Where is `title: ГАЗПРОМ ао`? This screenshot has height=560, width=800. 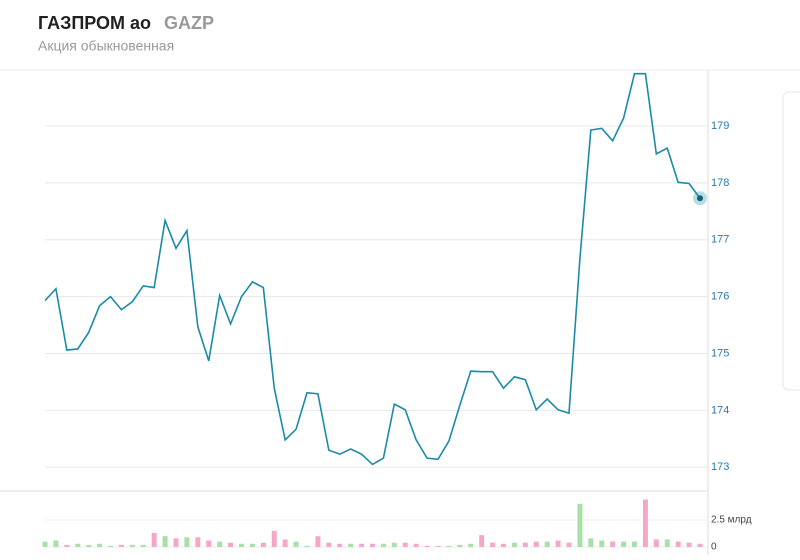
title: ГАЗПРОМ ао is located at coordinates (94, 23).